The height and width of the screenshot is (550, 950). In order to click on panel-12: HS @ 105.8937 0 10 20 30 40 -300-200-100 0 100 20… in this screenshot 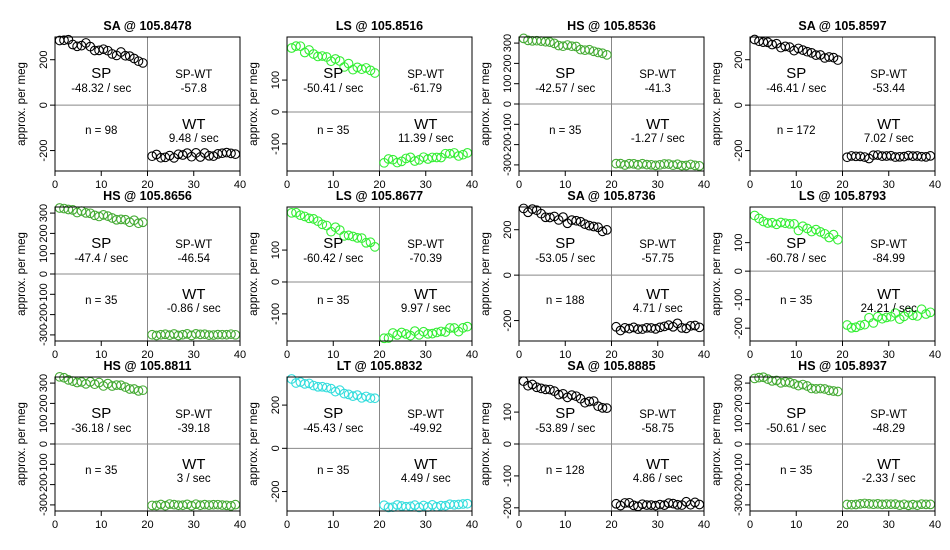, I will do `click(826, 445)`.